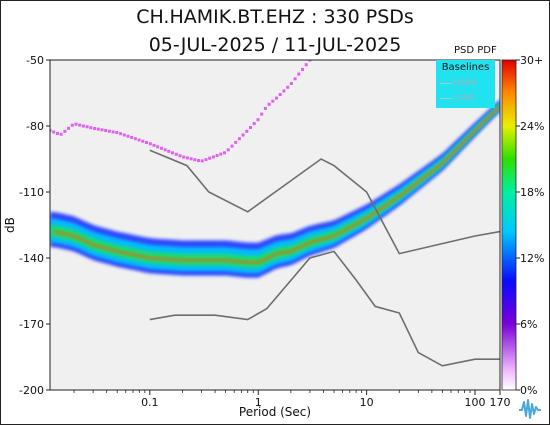  What do you see at coordinates (150, 402) in the screenshot?
I see `x-tick-label: 0.1` at bounding box center [150, 402].